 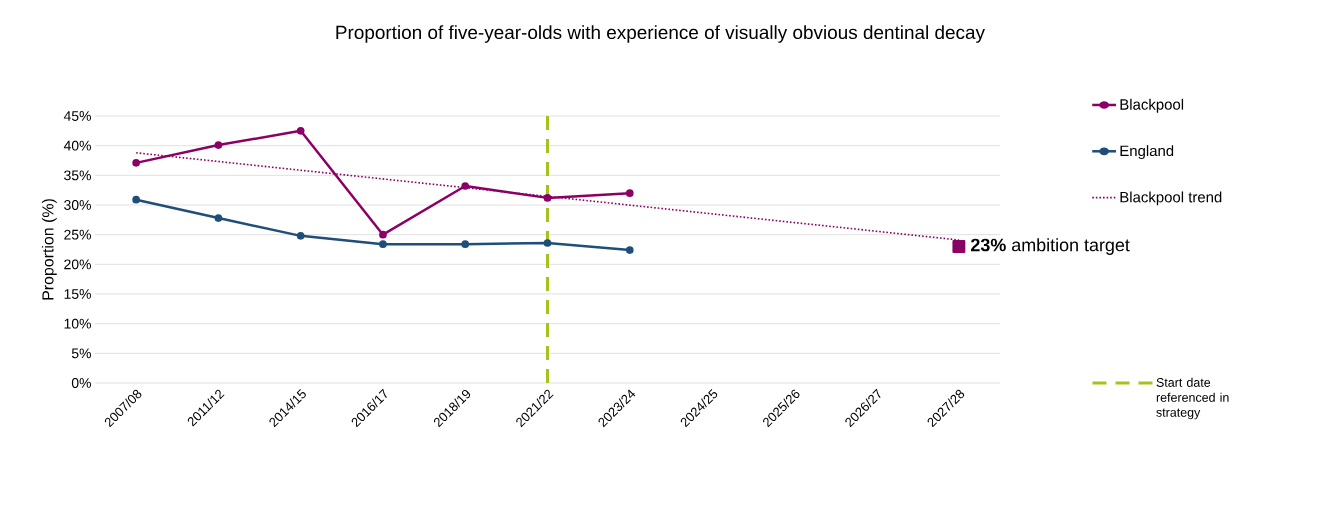 I want to click on y-tick-label: 0%, so click(x=81, y=383).